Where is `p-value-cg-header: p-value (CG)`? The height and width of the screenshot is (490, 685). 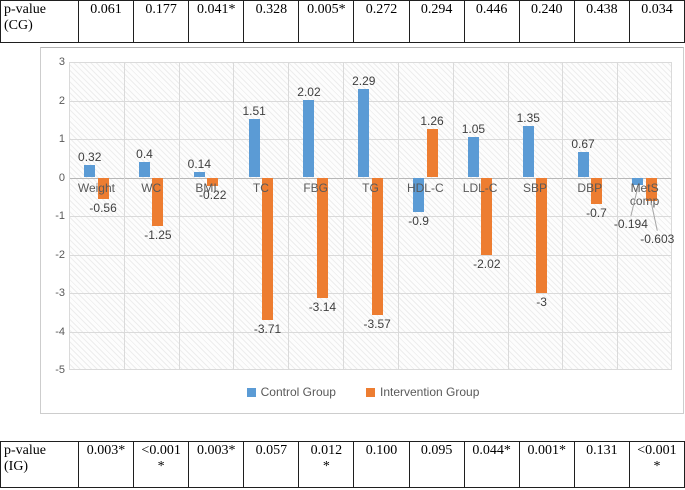
p-value-cg-header: p-value (CG) is located at coordinates (40, 22).